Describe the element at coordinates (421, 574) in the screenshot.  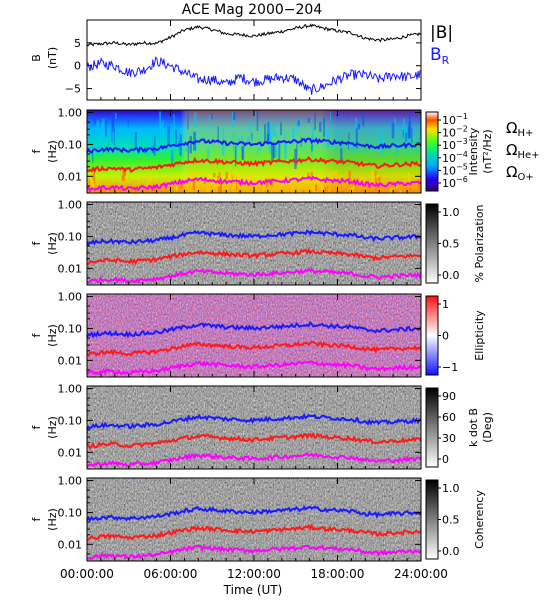
I see `xtick-label: 24:00:00` at that location.